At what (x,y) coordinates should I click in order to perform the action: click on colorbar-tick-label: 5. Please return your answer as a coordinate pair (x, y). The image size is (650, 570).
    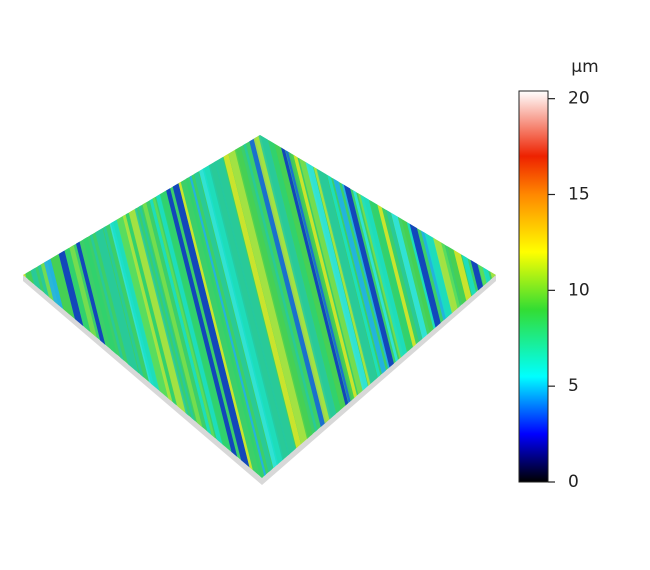
    Looking at the image, I should click on (573, 386).